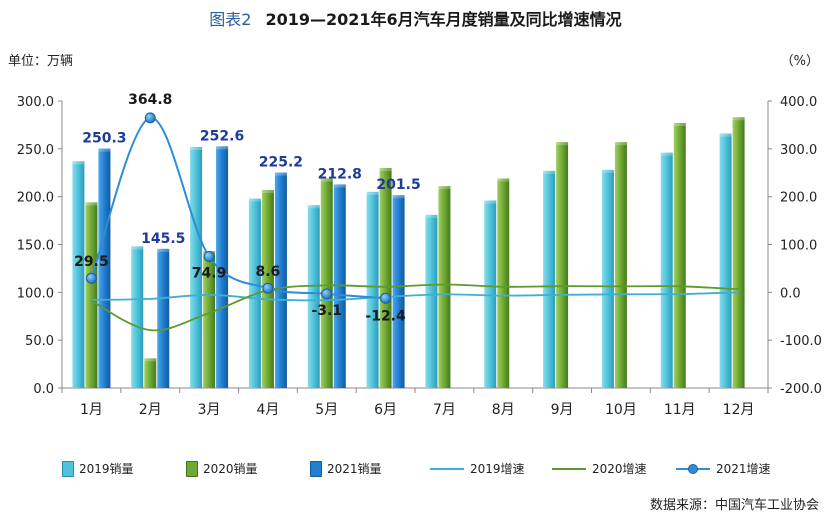  I want to click on right-axis-unit: （%）, so click(799, 61).